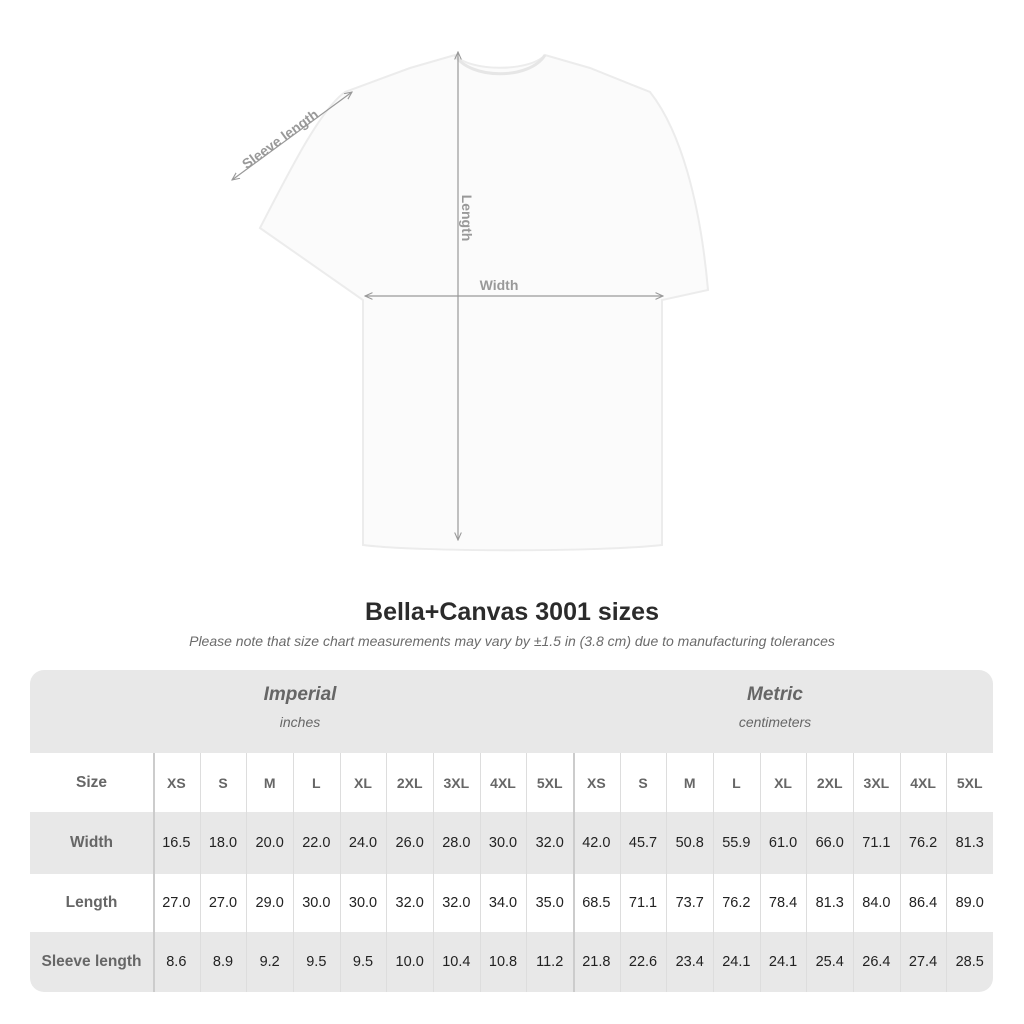 This screenshot has width=1024, height=1024. What do you see at coordinates (876, 843) in the screenshot?
I see `table-cell: 71.1` at bounding box center [876, 843].